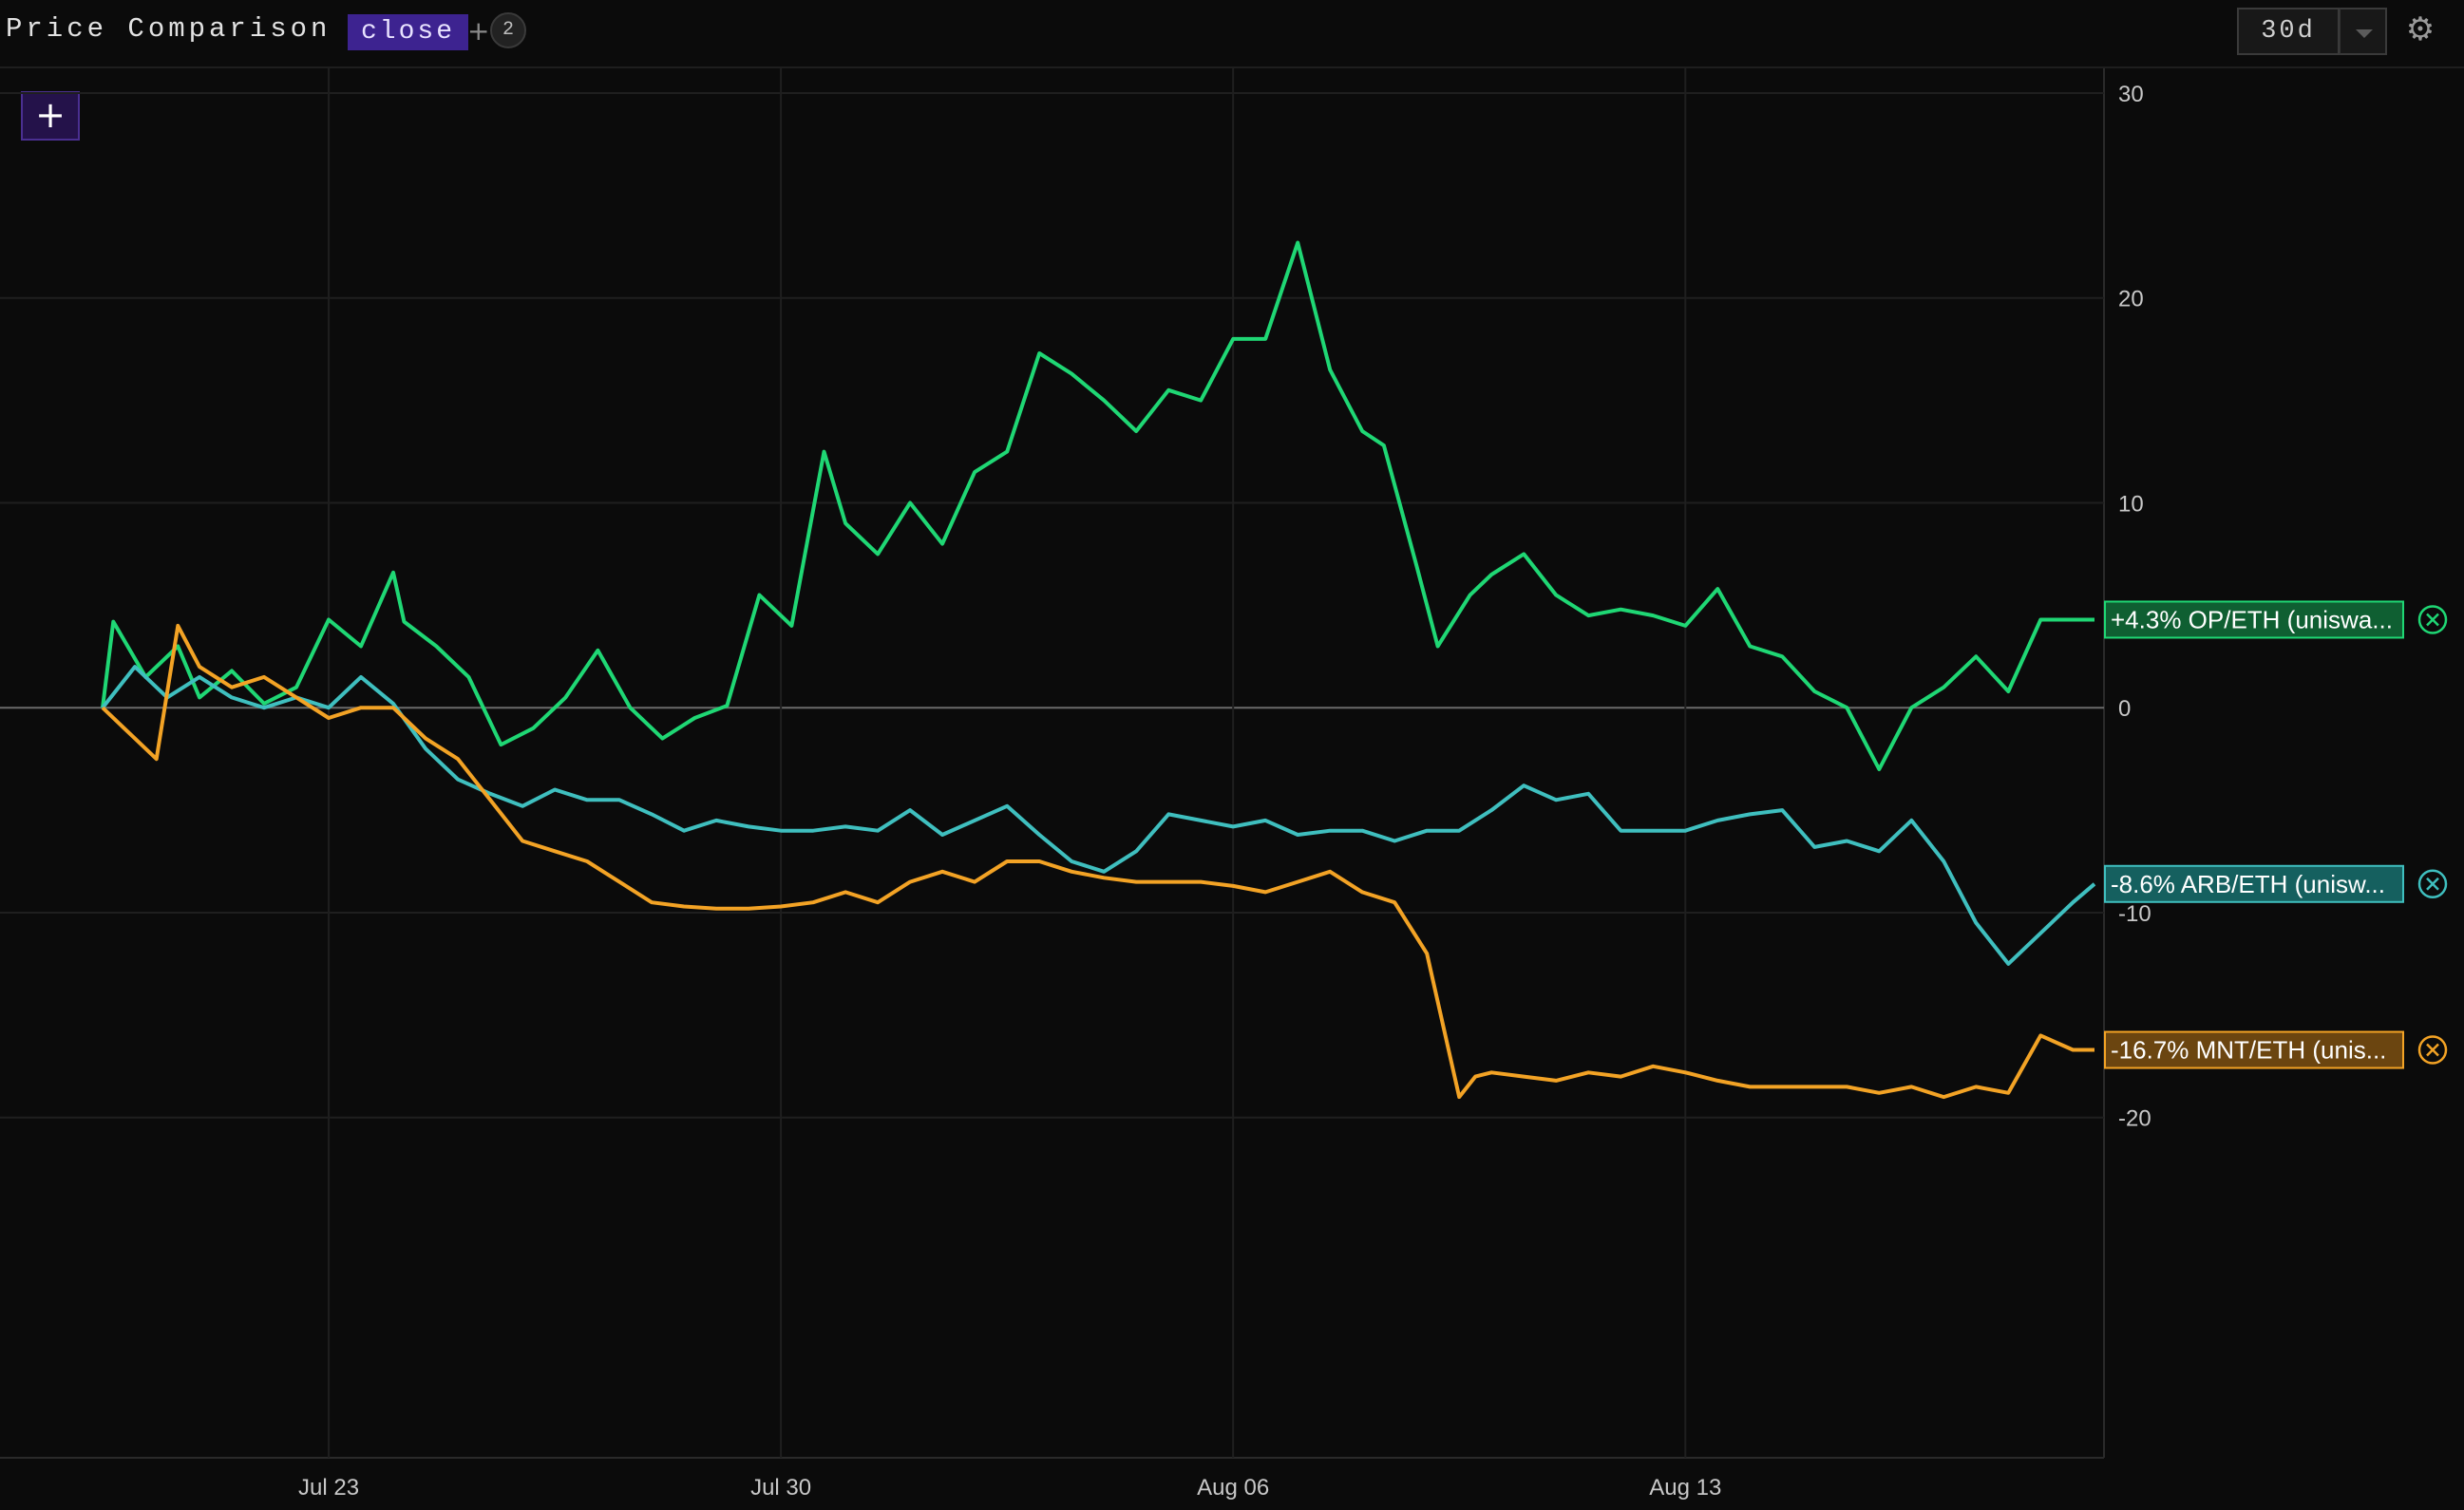  What do you see at coordinates (508, 30) in the screenshot?
I see `series-count-badge: 2` at bounding box center [508, 30].